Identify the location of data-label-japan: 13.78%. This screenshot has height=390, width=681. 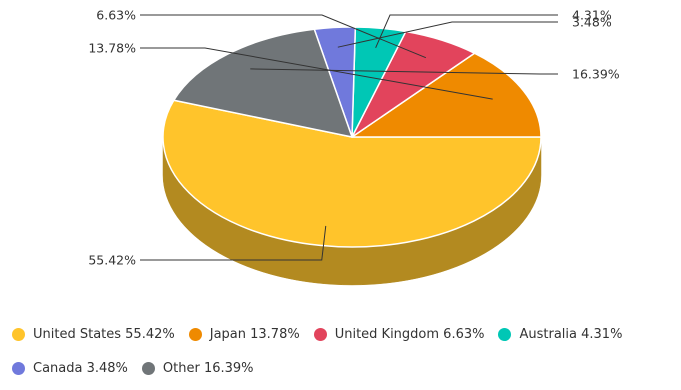
(112, 48).